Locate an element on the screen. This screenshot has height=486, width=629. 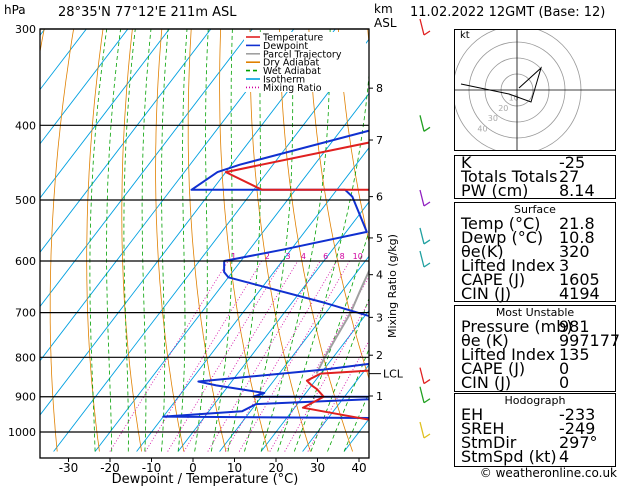
x-tick-label: -30 is located at coordinates (69, 468).